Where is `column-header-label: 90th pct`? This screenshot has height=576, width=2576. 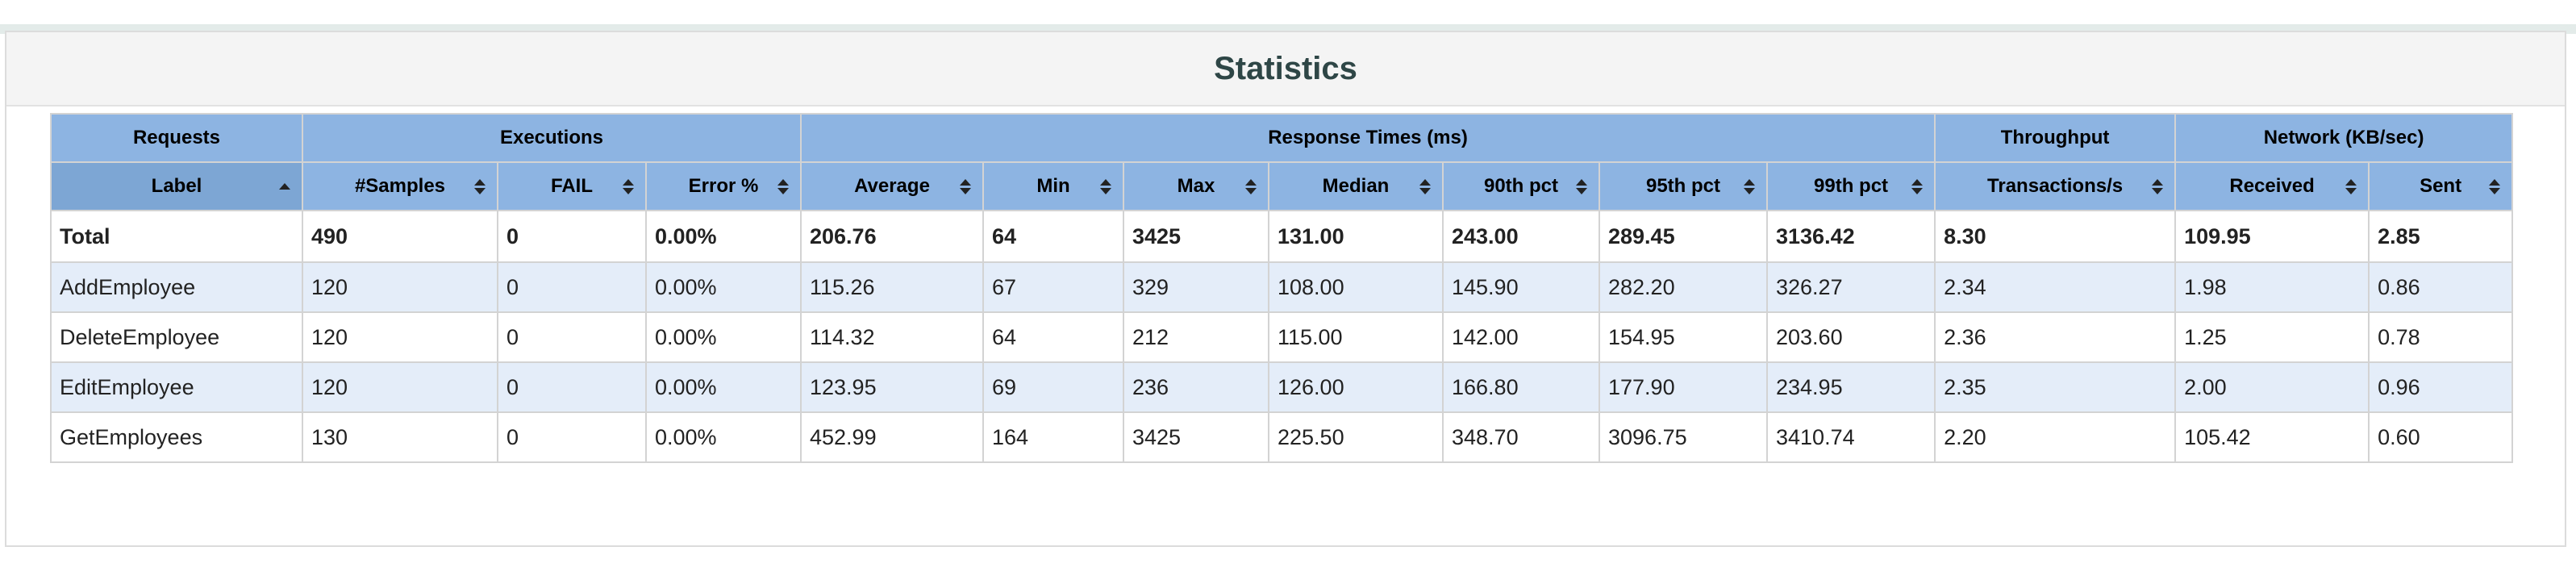
column-header-label: 90th pct is located at coordinates (1520, 186).